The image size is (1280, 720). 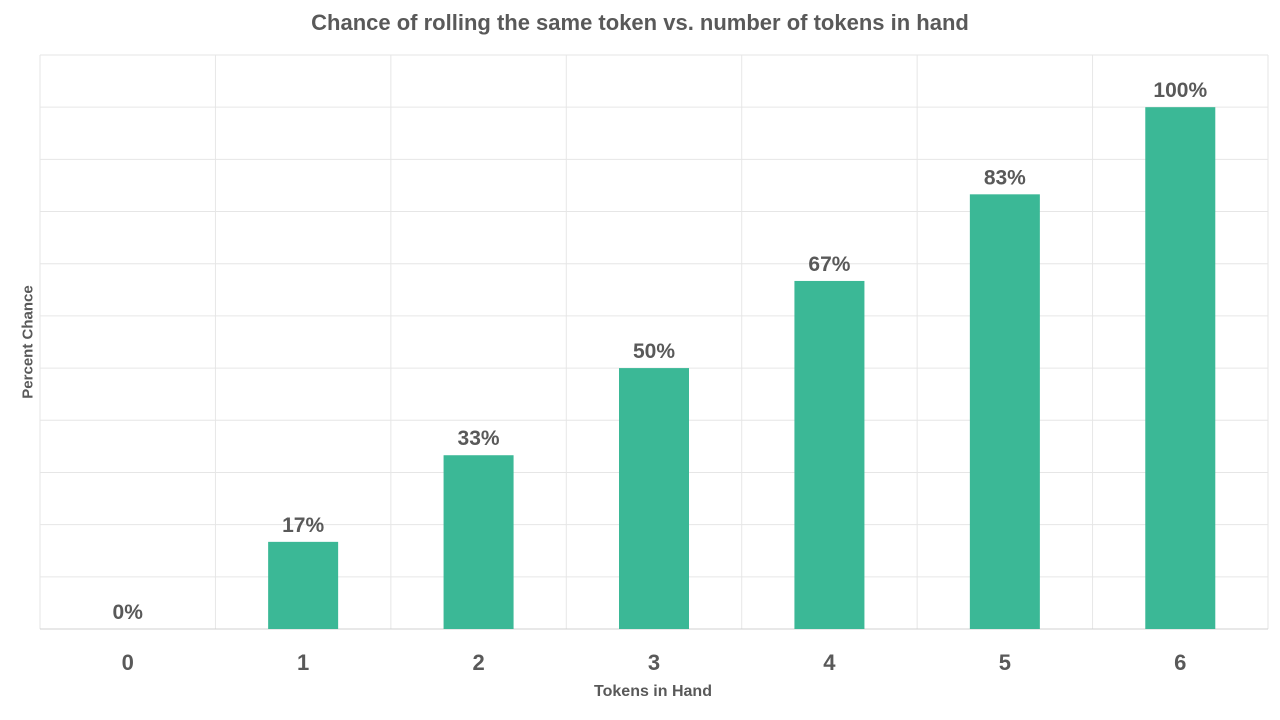 I want to click on x-tick-label: 3, so click(x=654, y=662).